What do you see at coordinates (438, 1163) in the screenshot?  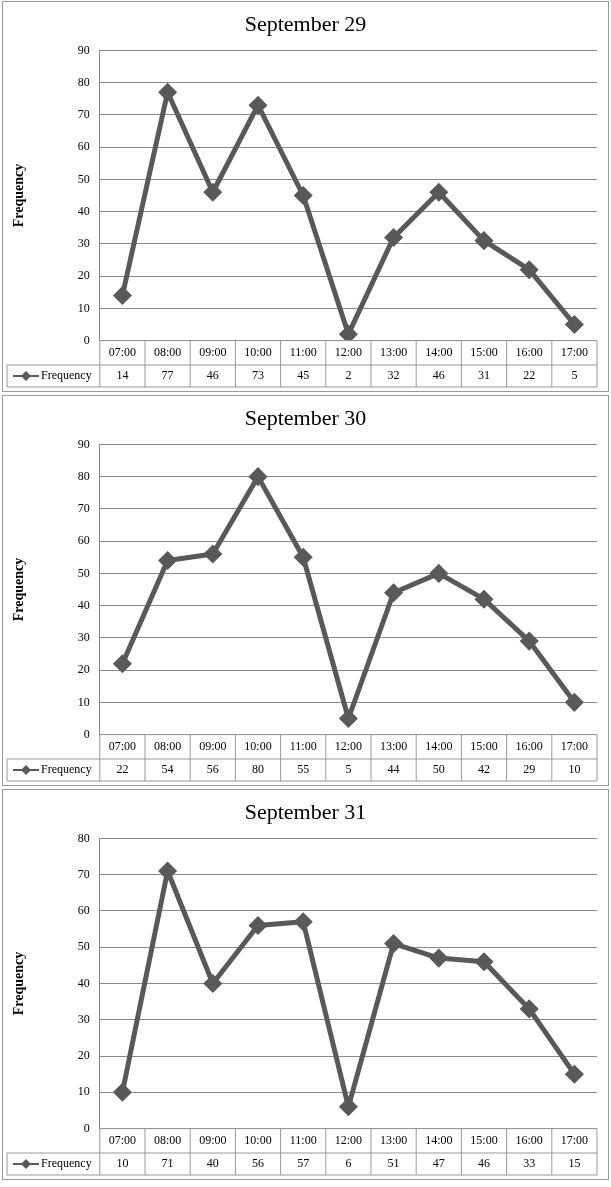 I see `data-label: 47` at bounding box center [438, 1163].